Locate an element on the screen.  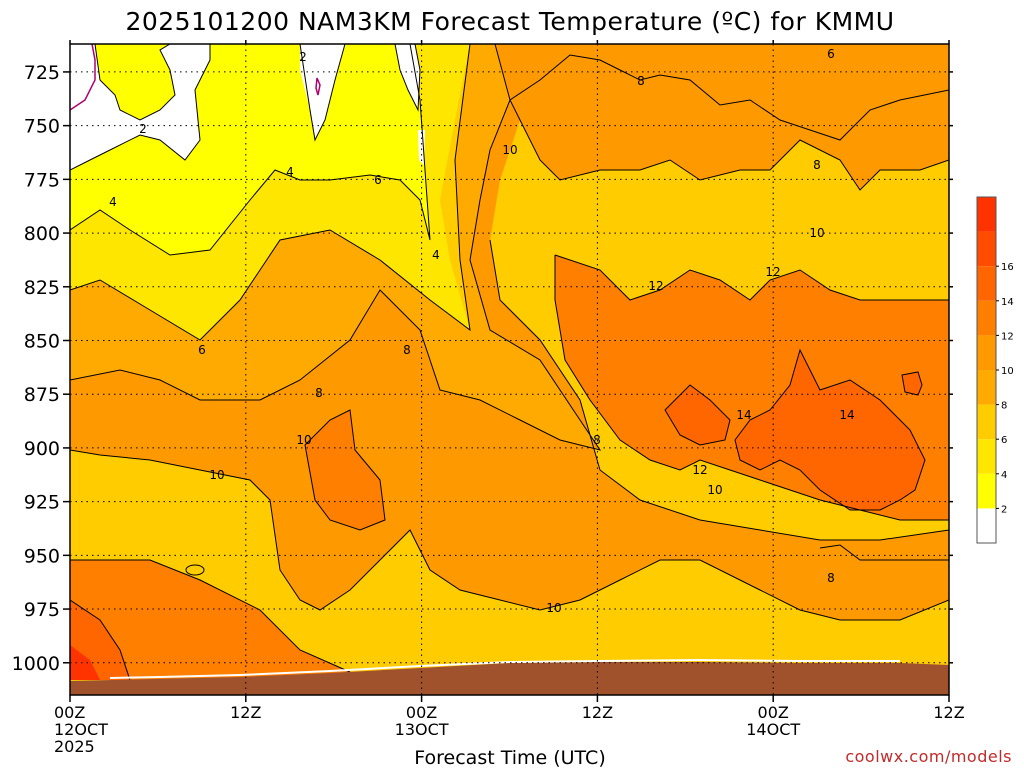
y-tick-label: 800 is located at coordinates (42, 234).